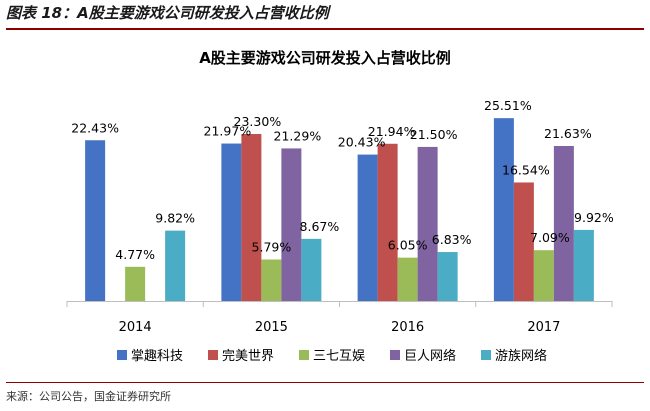 The height and width of the screenshot is (411, 650). Describe the element at coordinates (521, 356) in the screenshot. I see `legend-label-游族网络: 游族网络` at that location.